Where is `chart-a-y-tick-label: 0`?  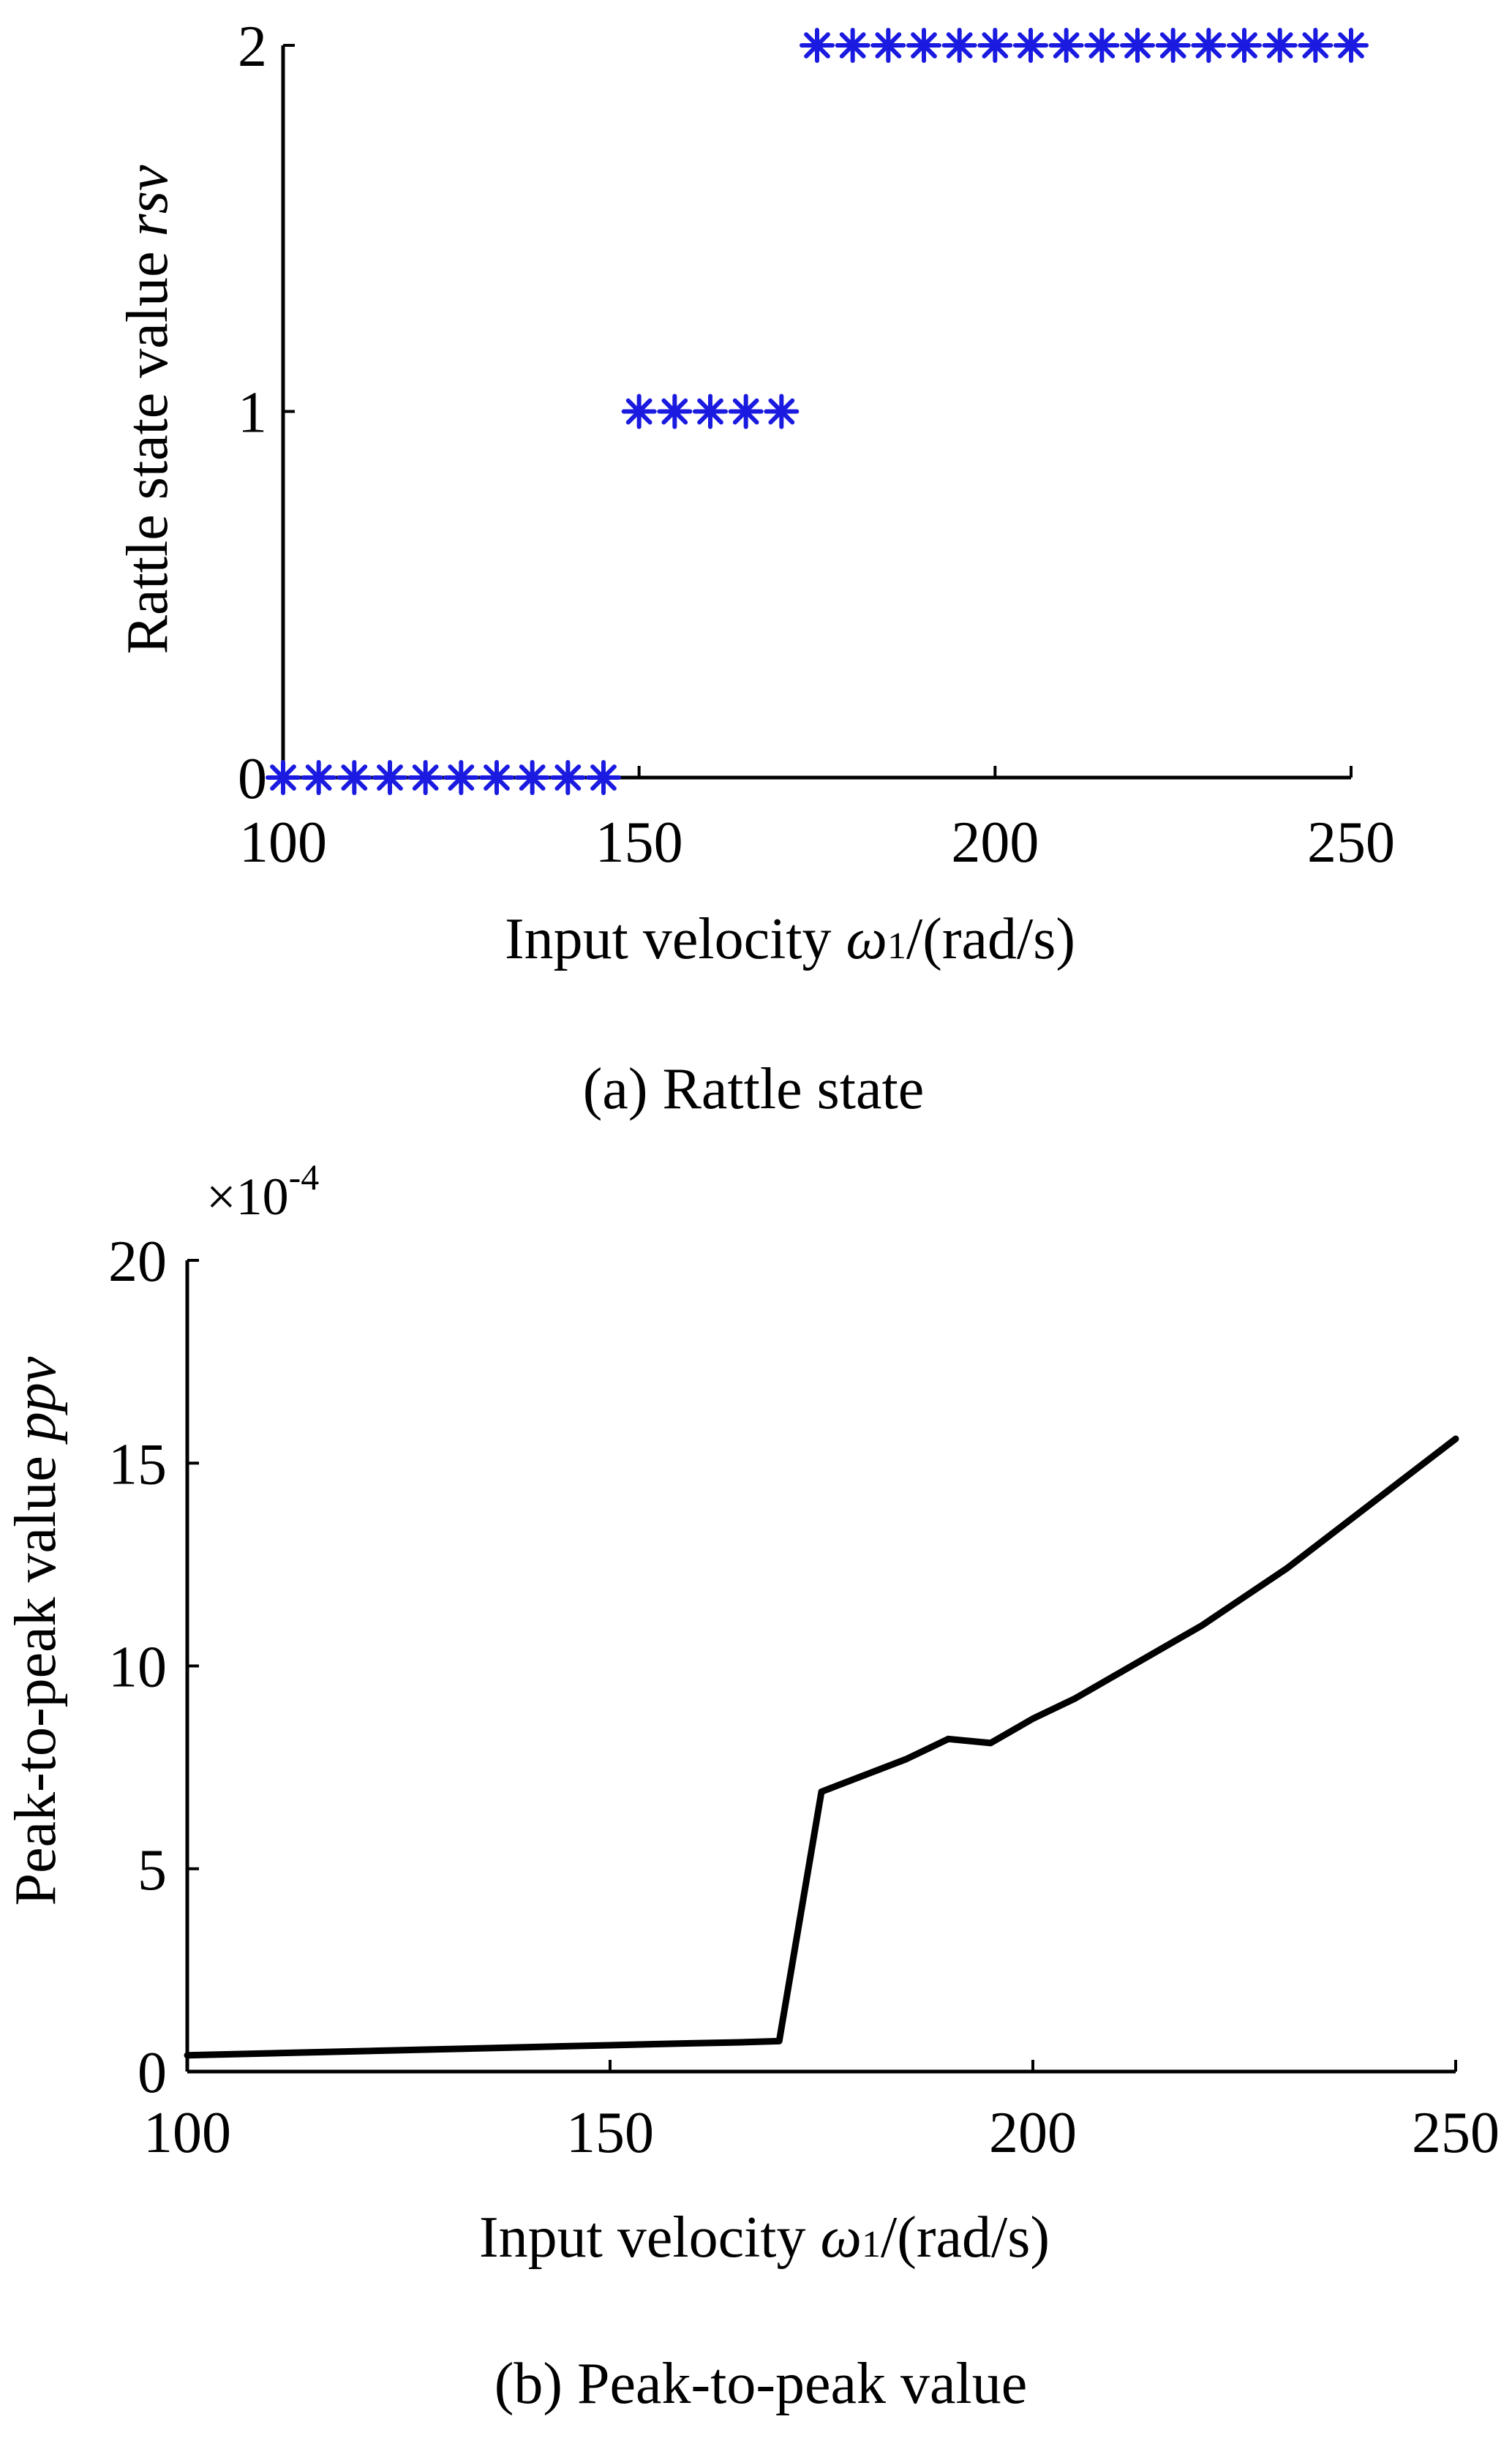
chart-a-y-tick-label: 0 is located at coordinates (253, 779).